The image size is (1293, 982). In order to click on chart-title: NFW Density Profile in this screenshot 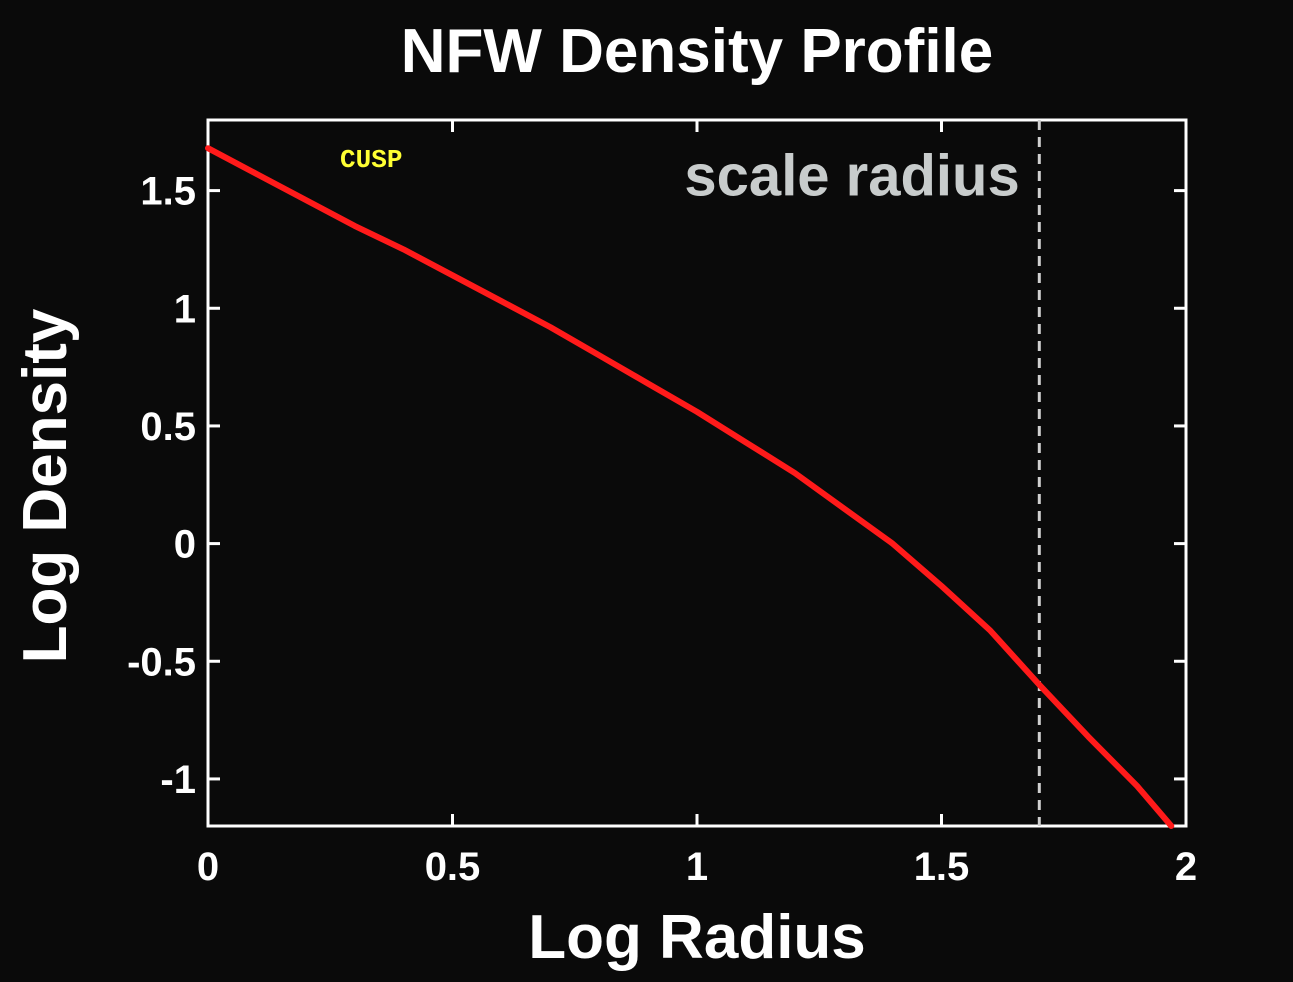, I will do `click(697, 51)`.